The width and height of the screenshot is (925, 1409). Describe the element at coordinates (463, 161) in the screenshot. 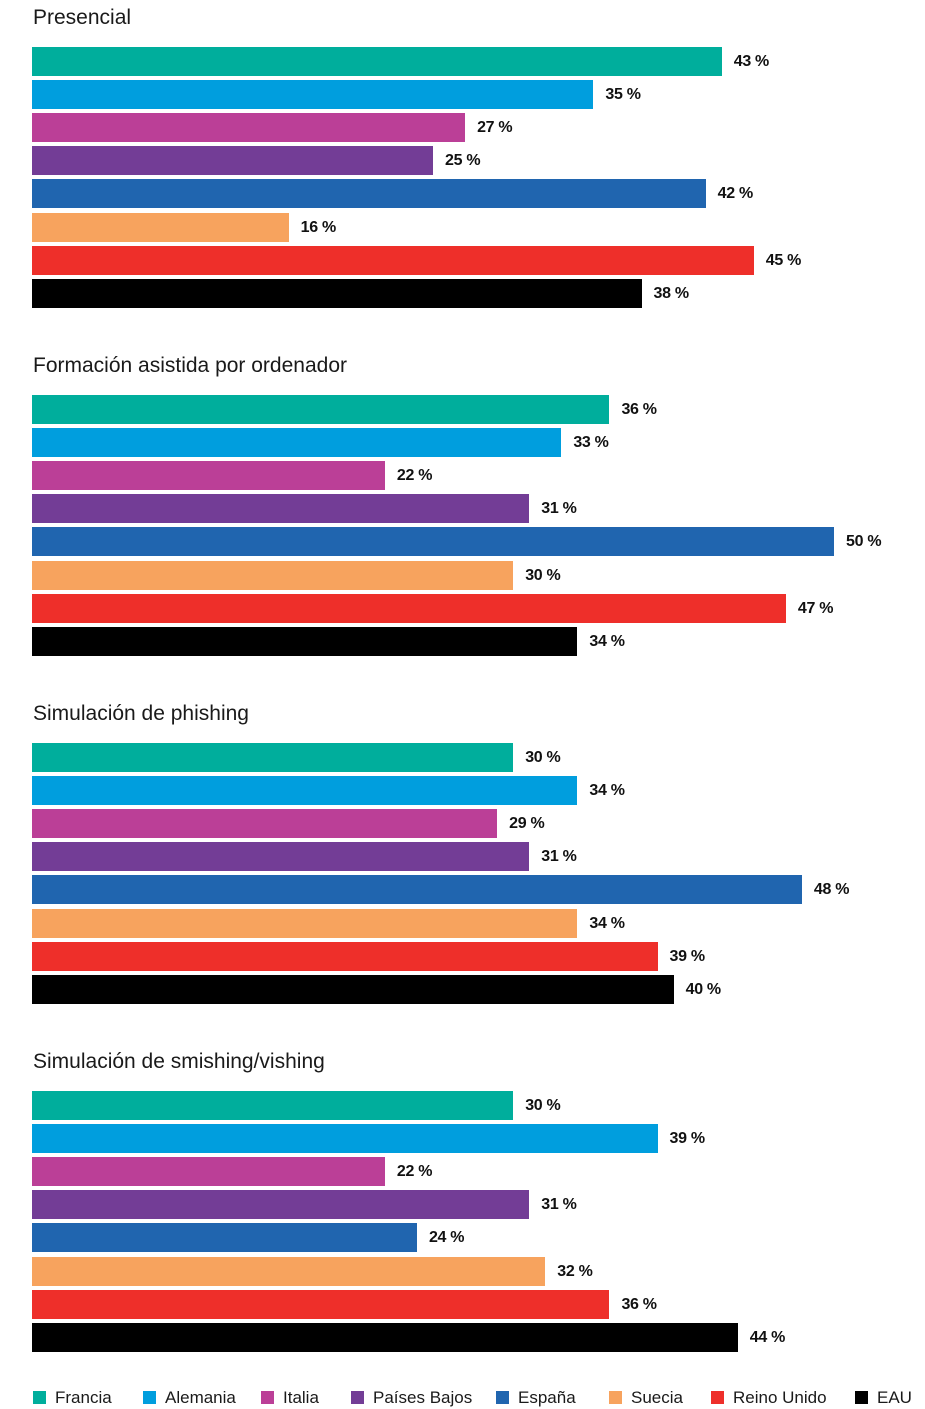

I see `value-label: 25 %` at that location.